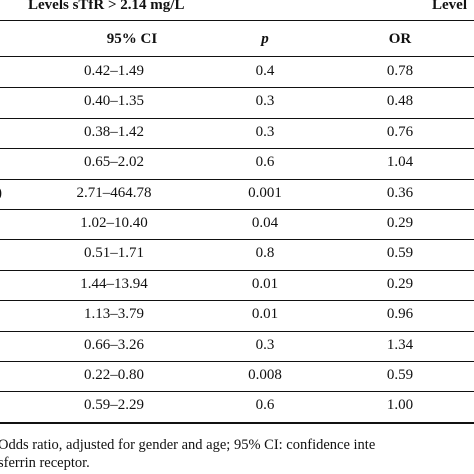 This screenshot has height=474, width=474. I want to click on or-cell: 0.78, so click(400, 71).